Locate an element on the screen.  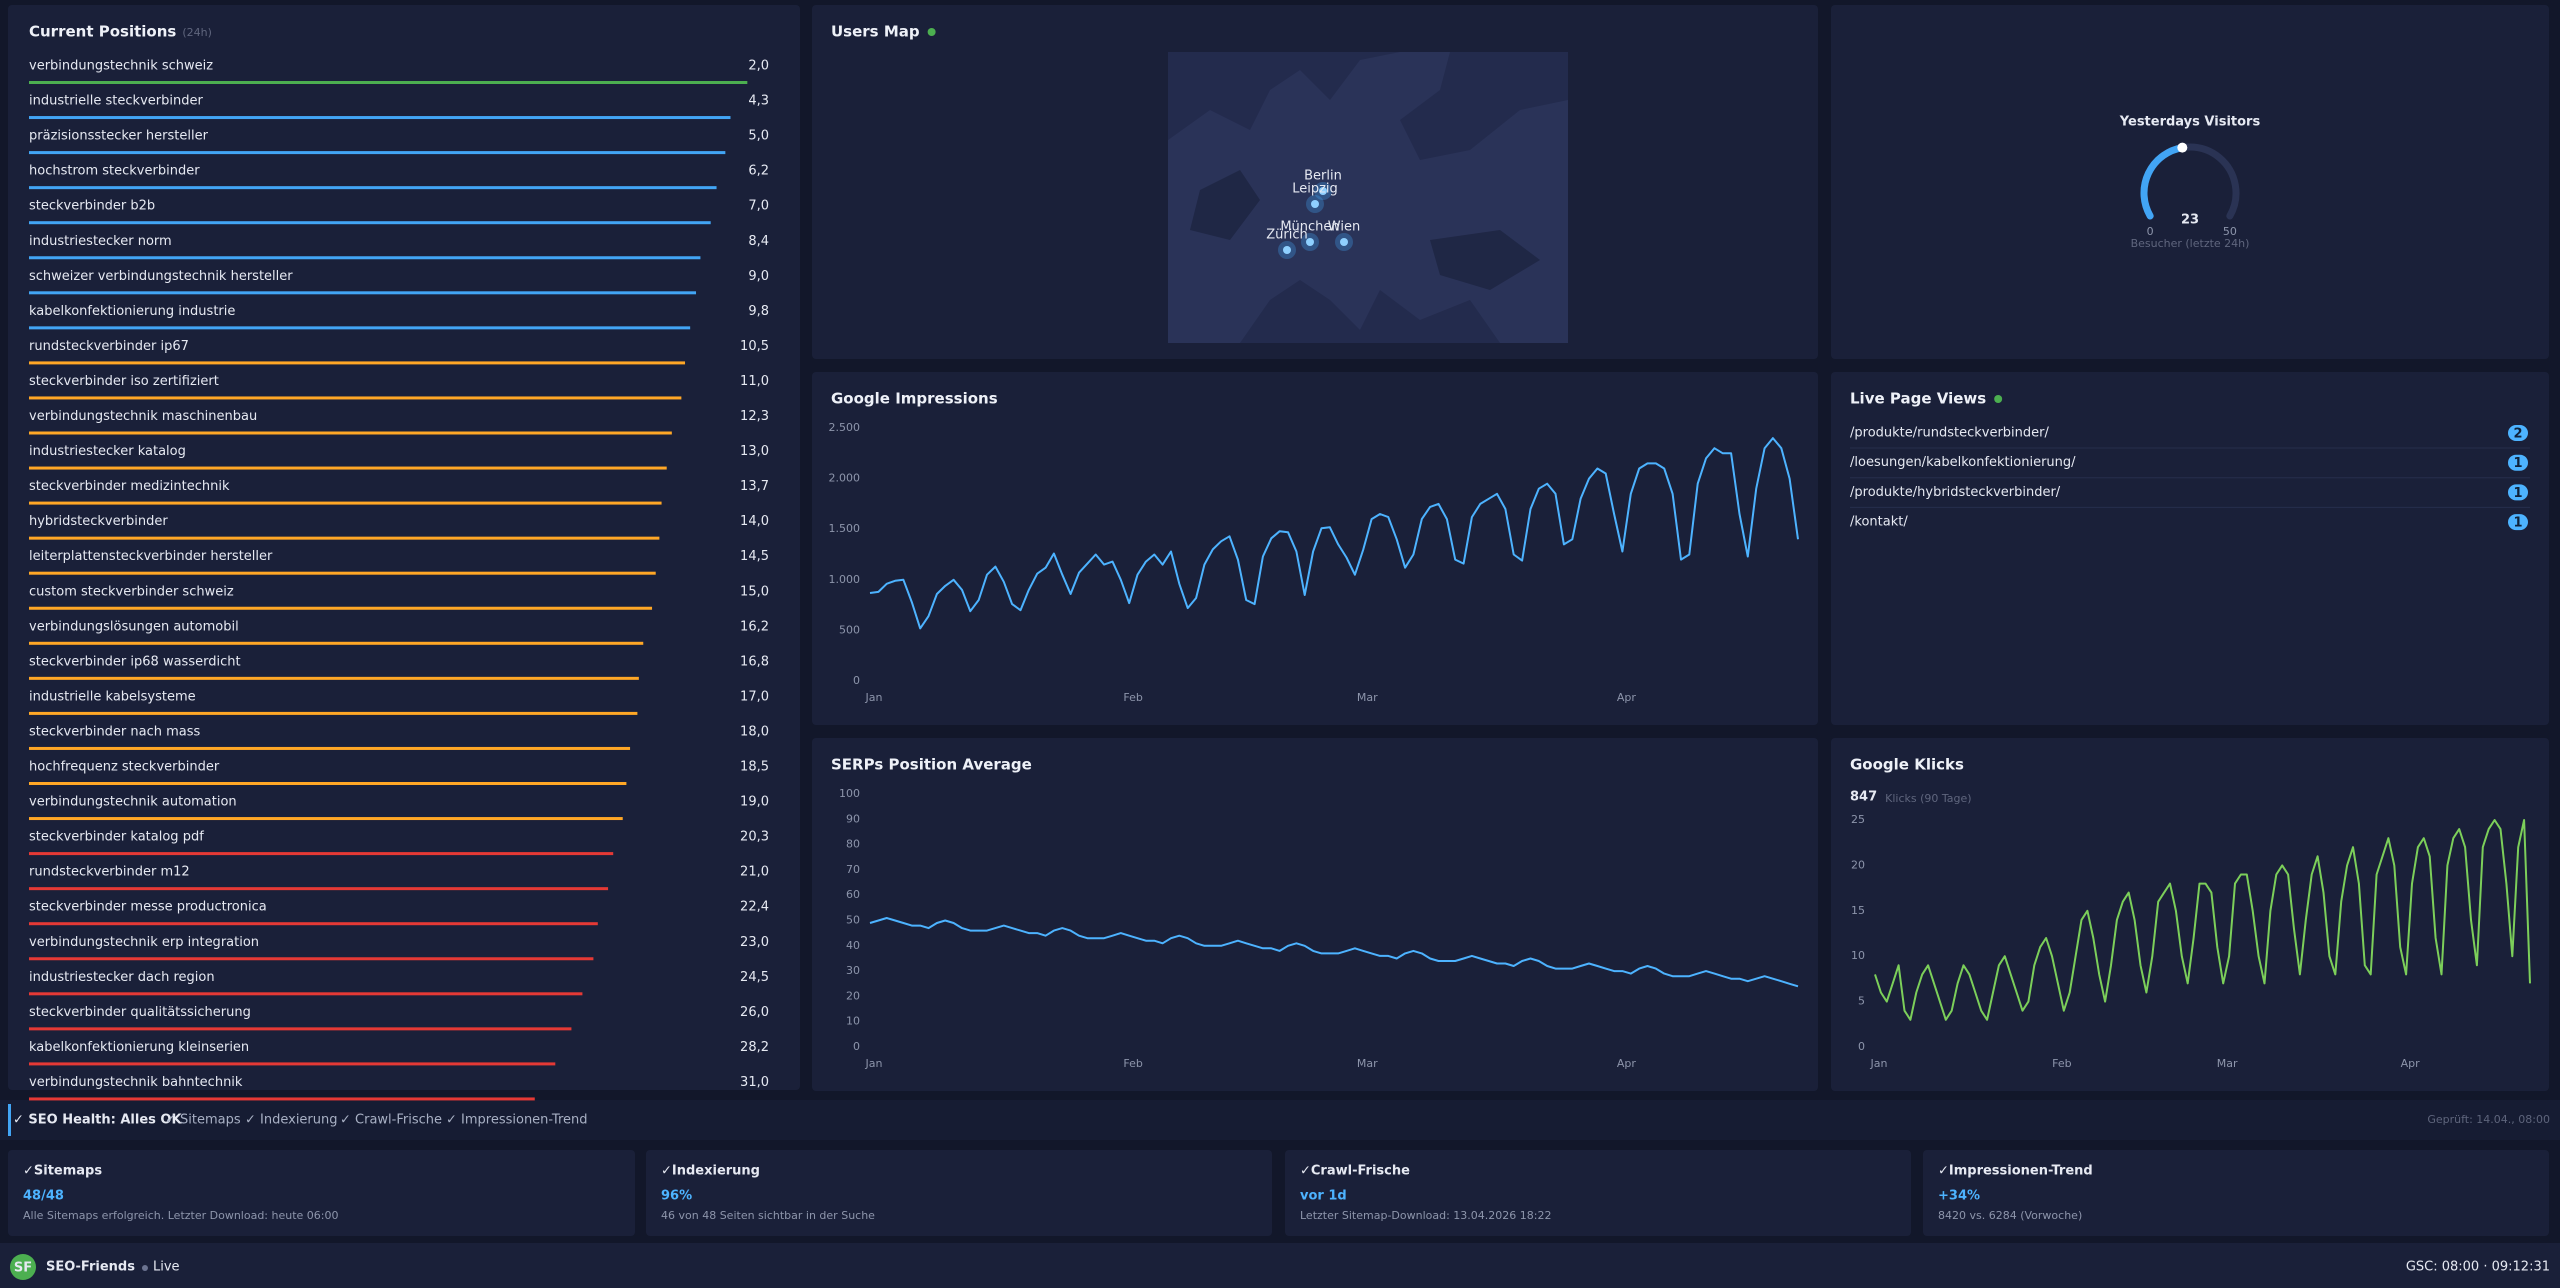
panel-title: Google Klicks is located at coordinates (1907, 765).